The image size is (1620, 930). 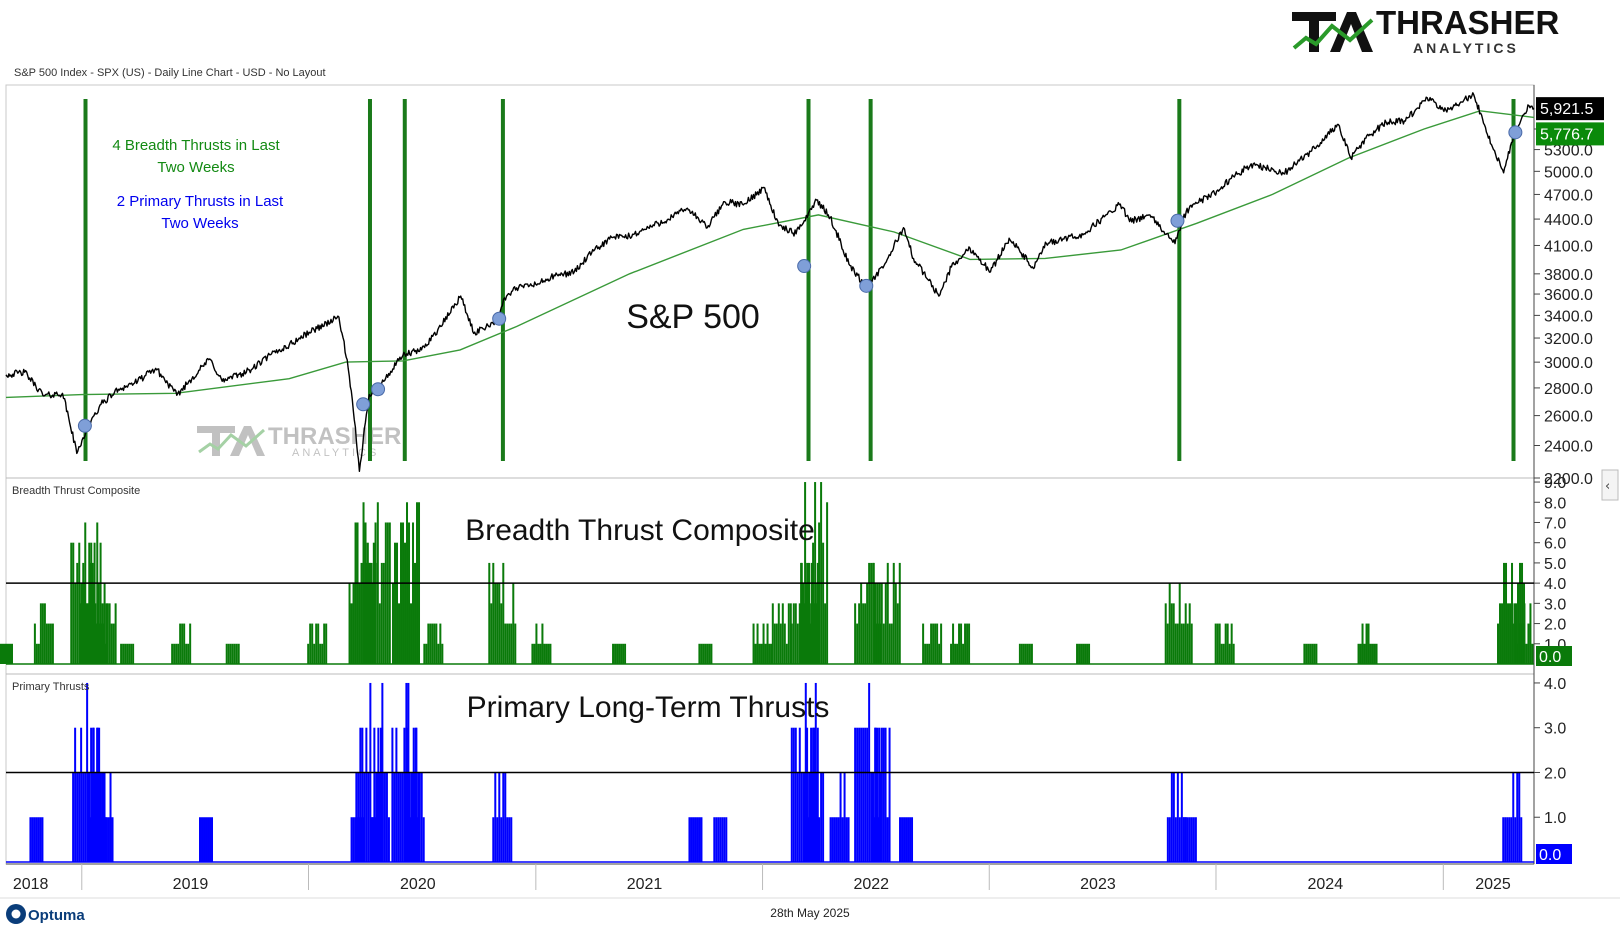 What do you see at coordinates (1568, 295) in the screenshot?
I see `price-ytick-label-7: 3600.0` at bounding box center [1568, 295].